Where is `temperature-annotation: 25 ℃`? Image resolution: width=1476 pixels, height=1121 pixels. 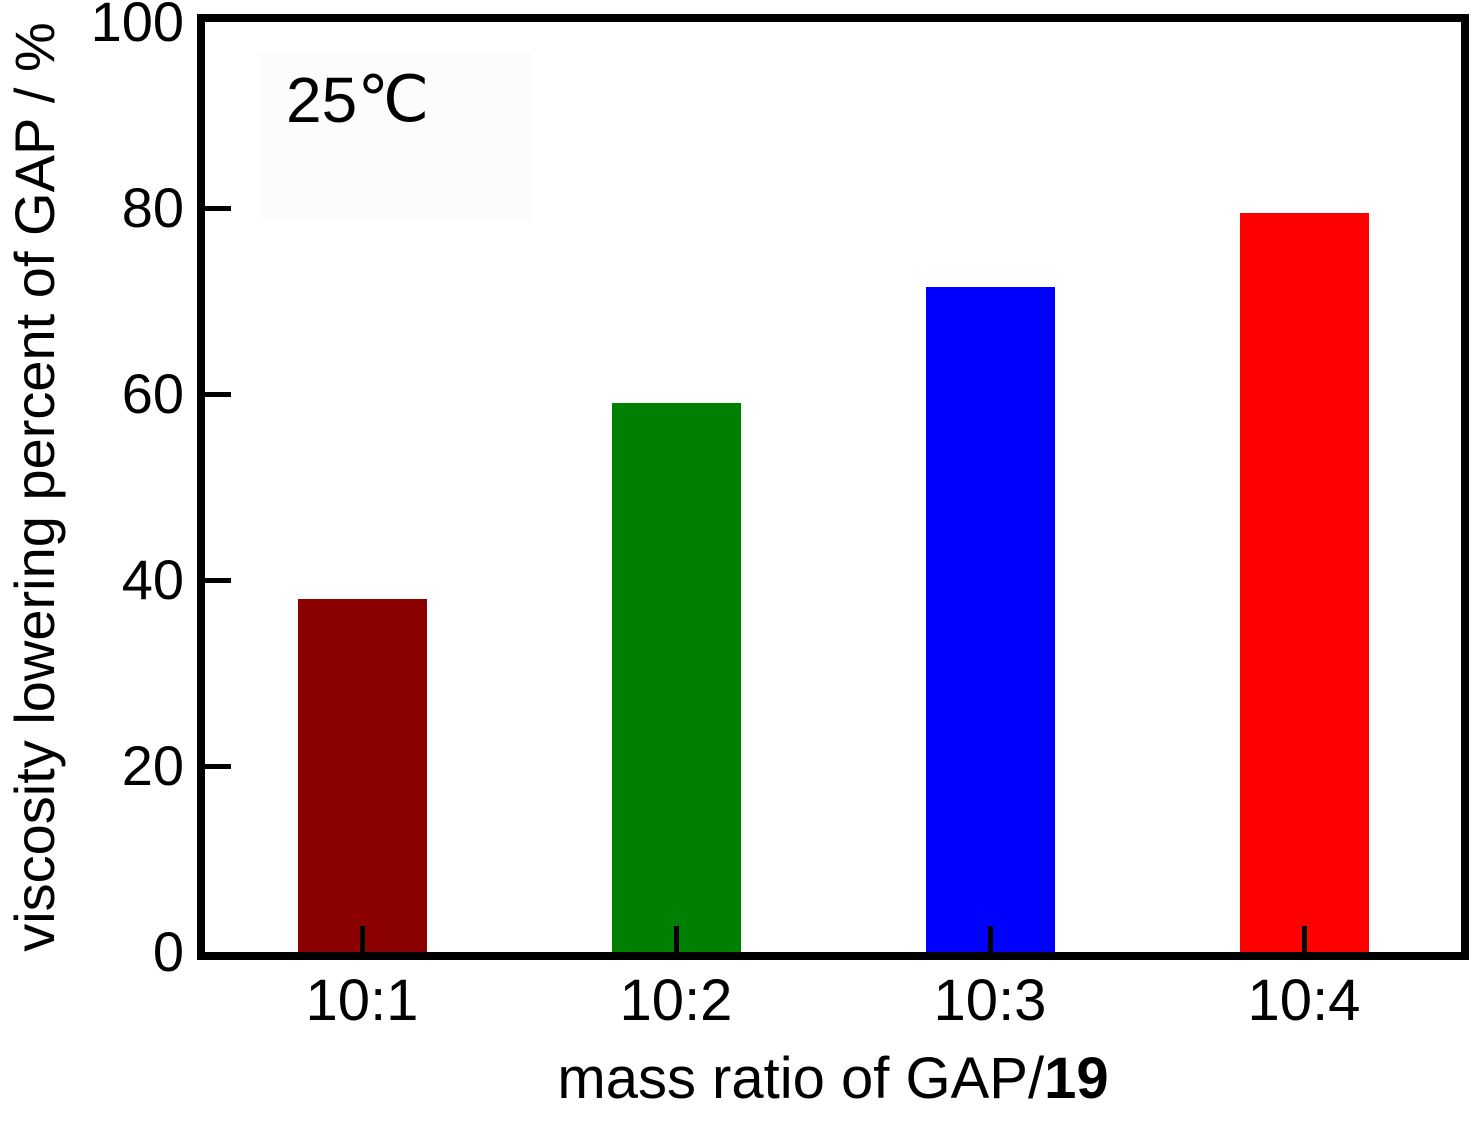
temperature-annotation: 25 ℃ is located at coordinates (394, 137).